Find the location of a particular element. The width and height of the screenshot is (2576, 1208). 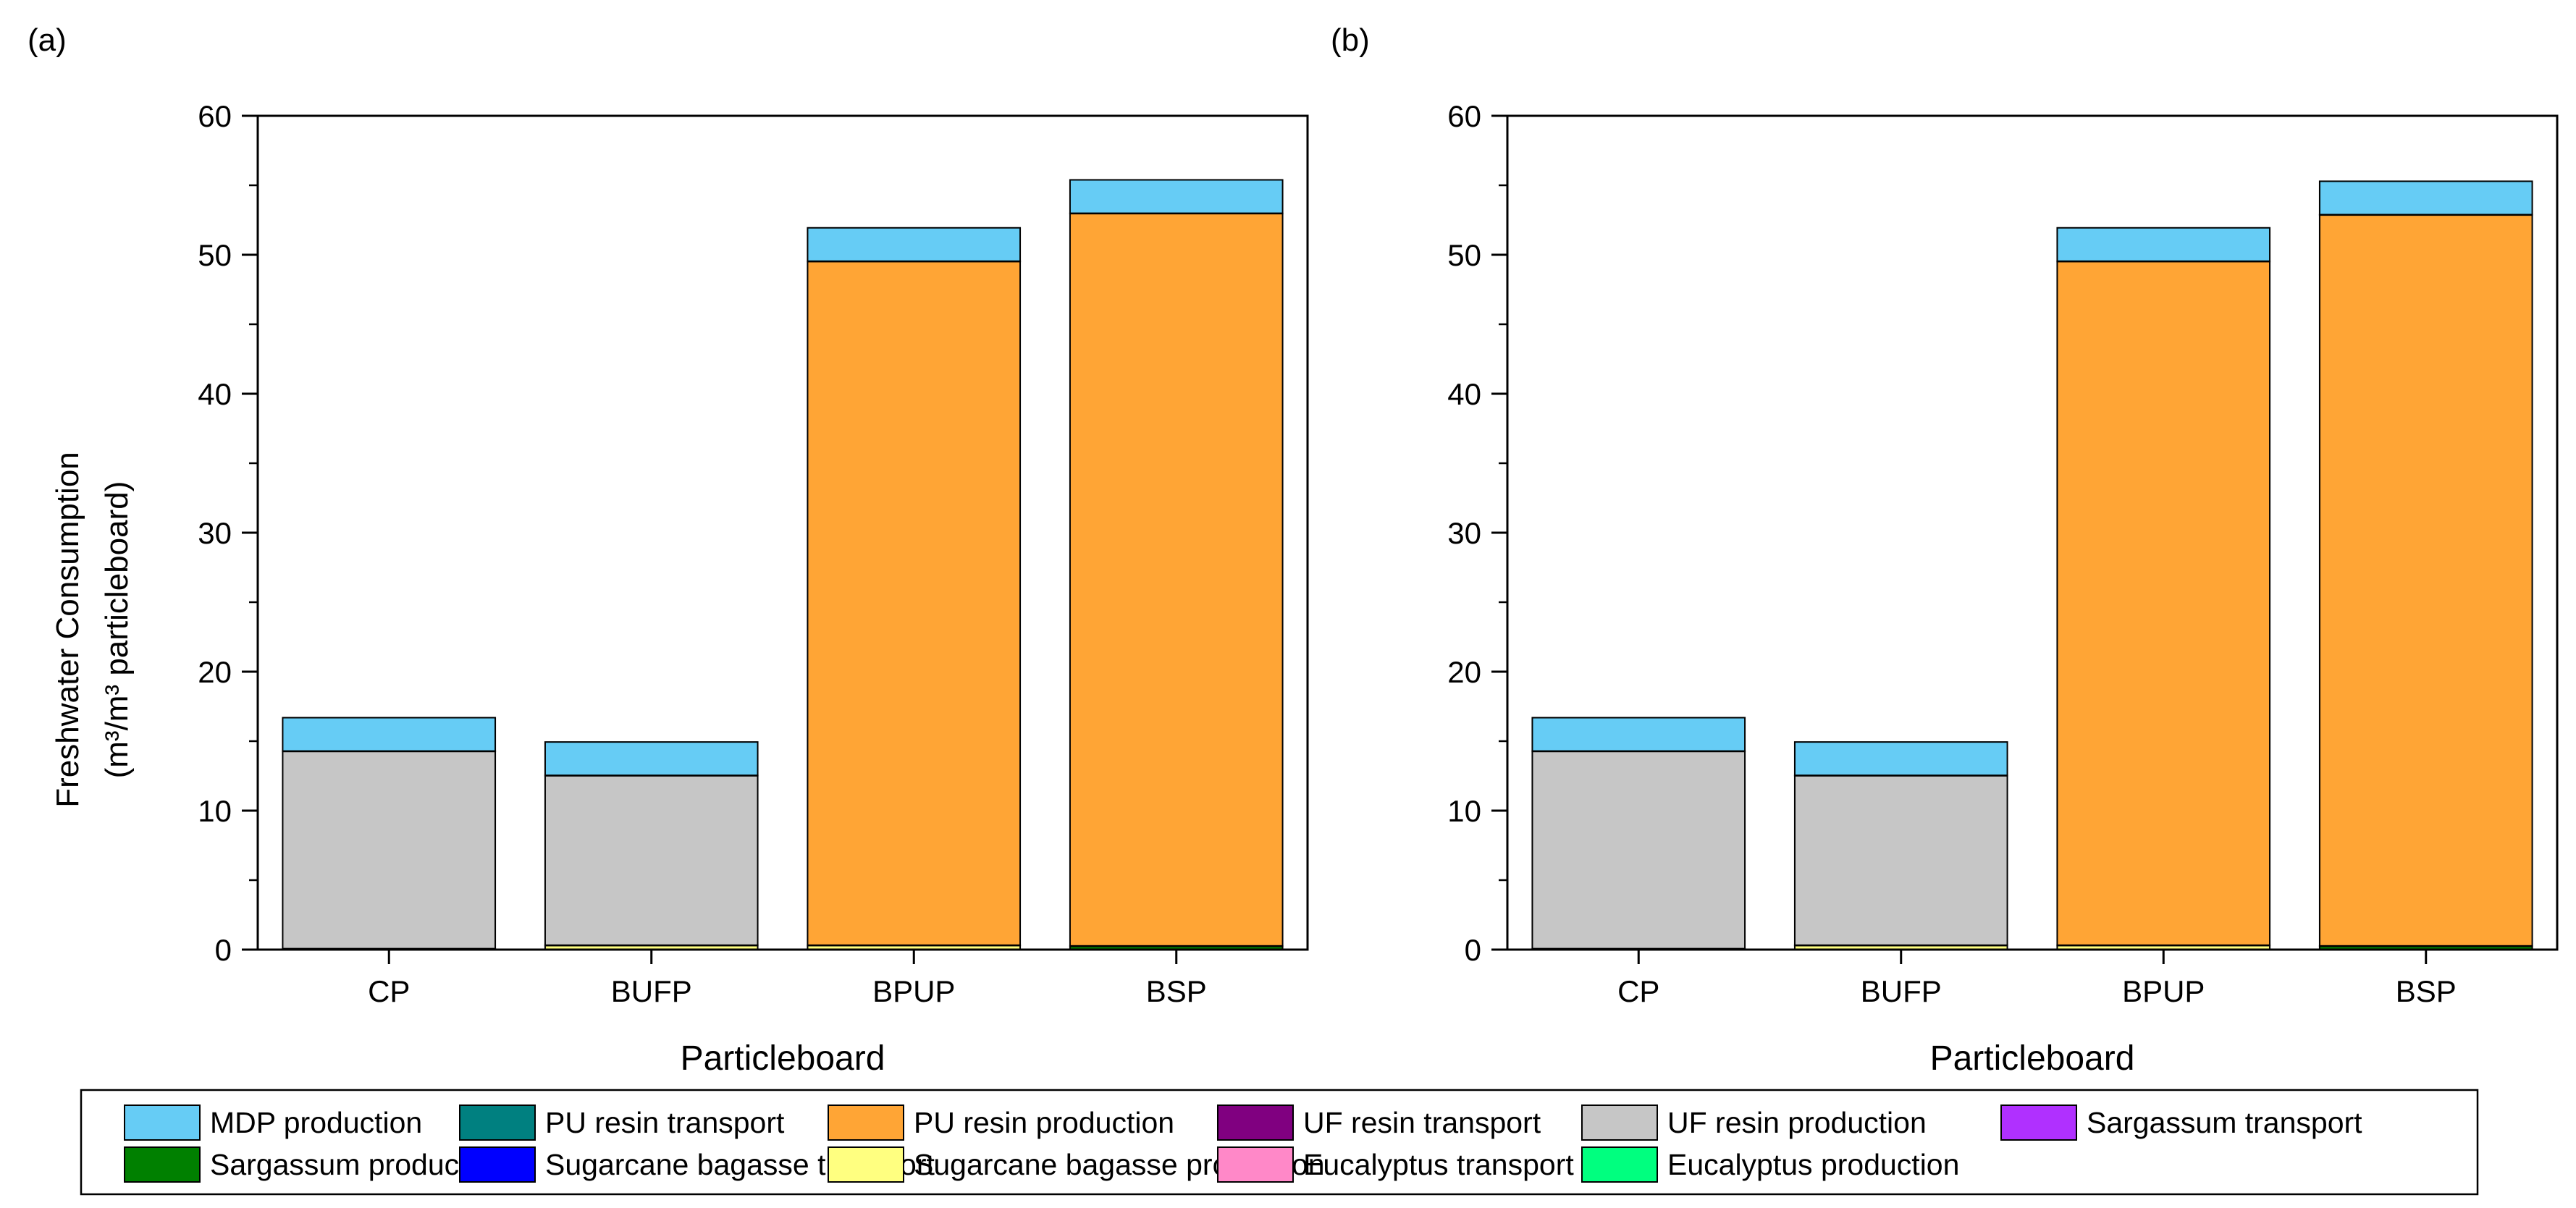

legend-item: MDP production is located at coordinates (273, 1123).